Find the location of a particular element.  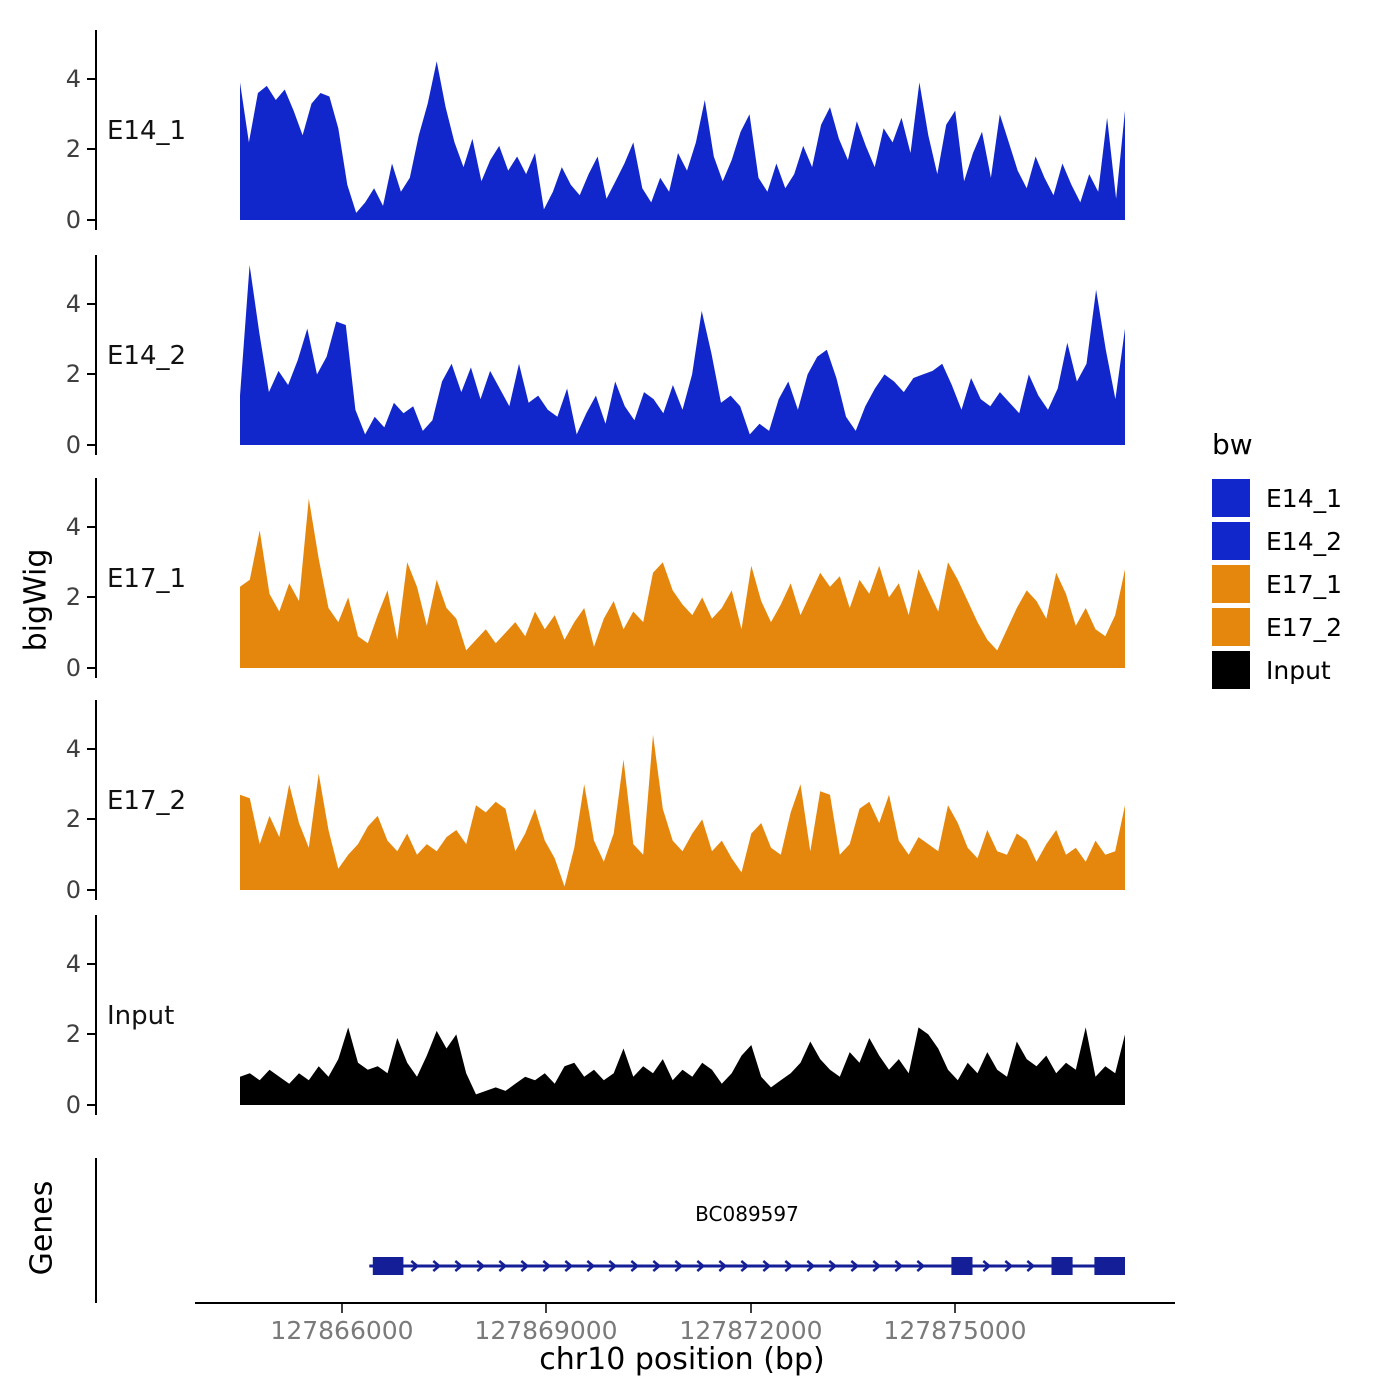

track-panel-e17_2: 0 2 4 E17_2 is located at coordinates (598, 801).